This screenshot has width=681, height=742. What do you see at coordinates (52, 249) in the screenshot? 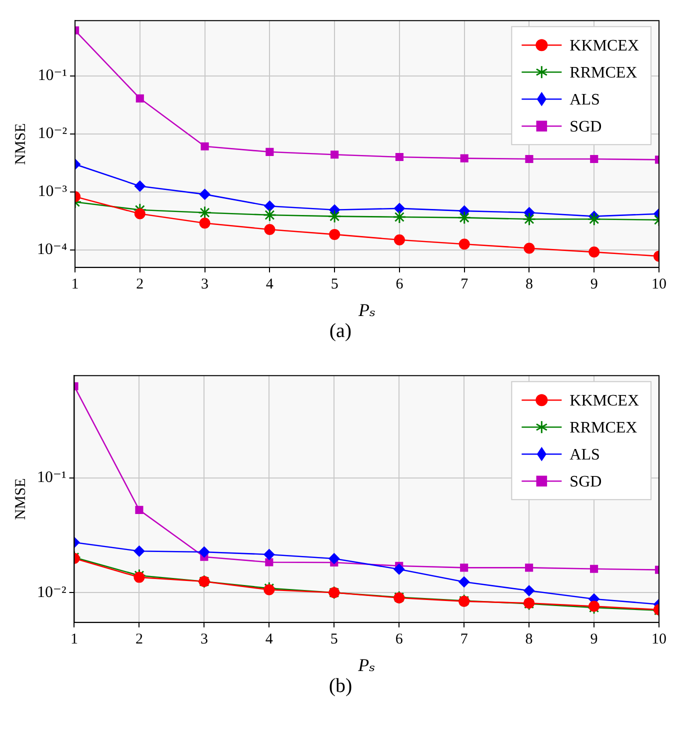
I see `y-tick-label: 10⁻⁴` at bounding box center [52, 249].